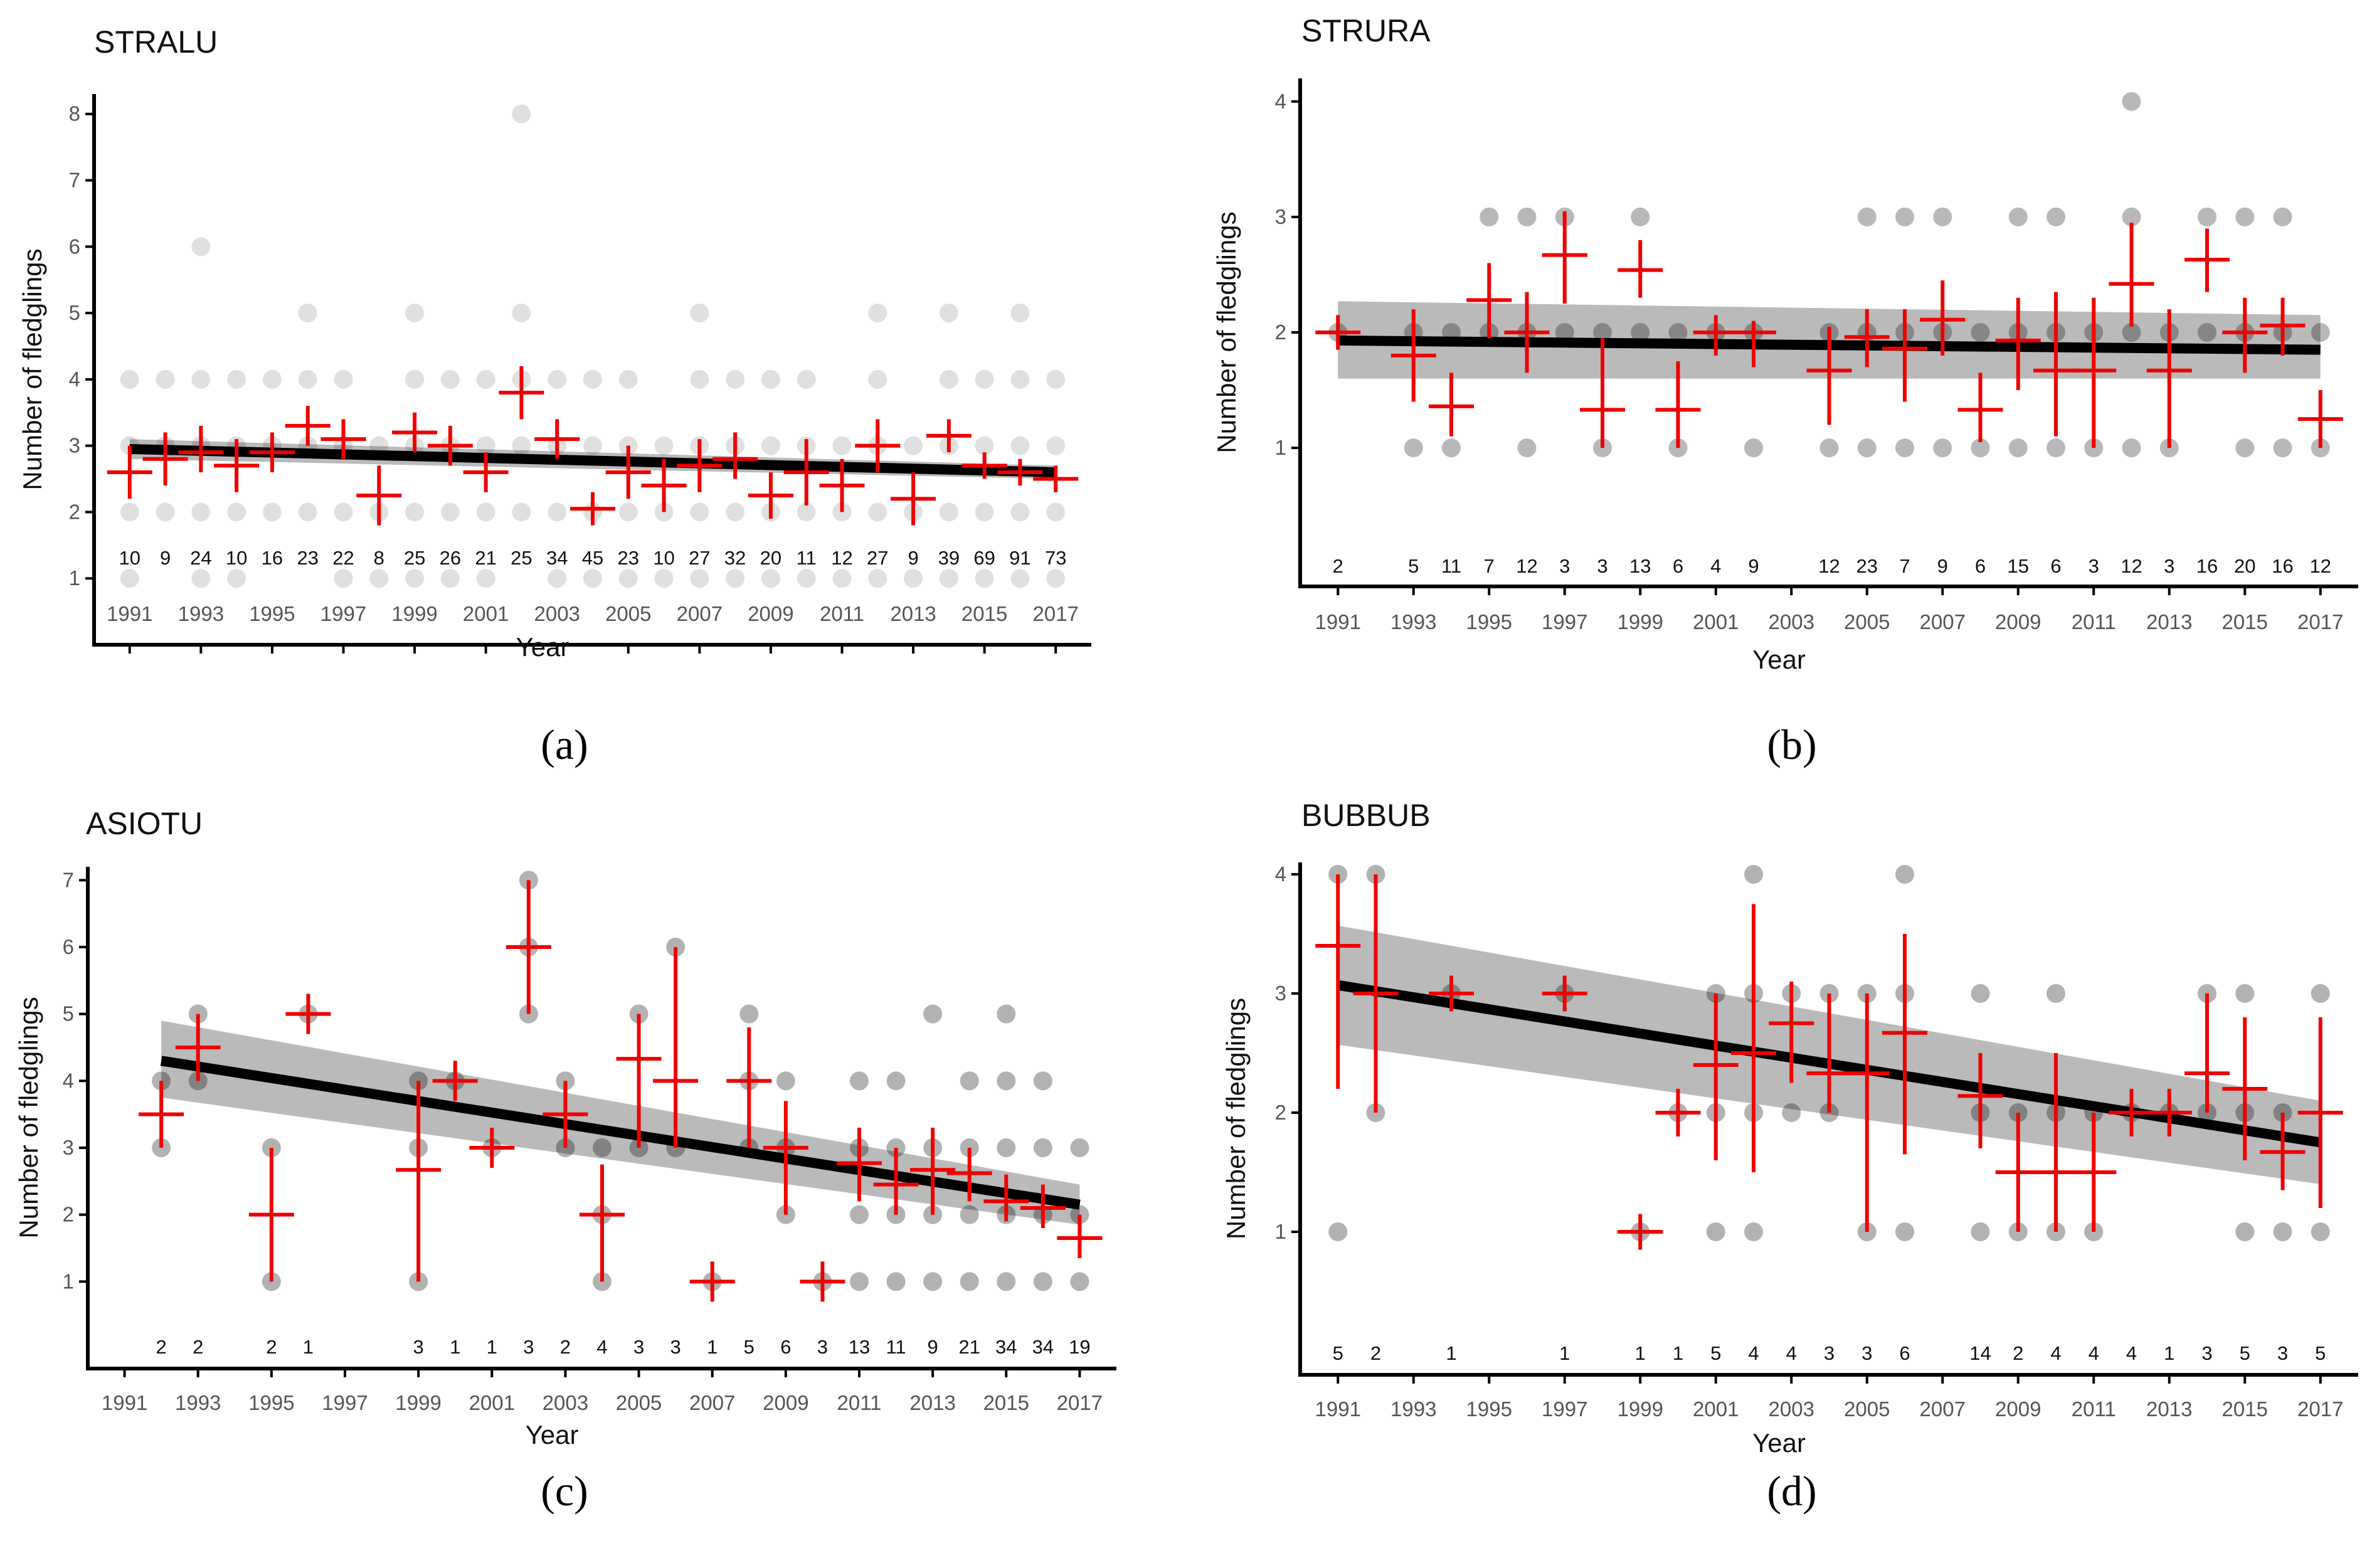 Image resolution: width=2367 pixels, height=1568 pixels. What do you see at coordinates (68, 1281) in the screenshot?
I see `y-tick-label: 1` at bounding box center [68, 1281].